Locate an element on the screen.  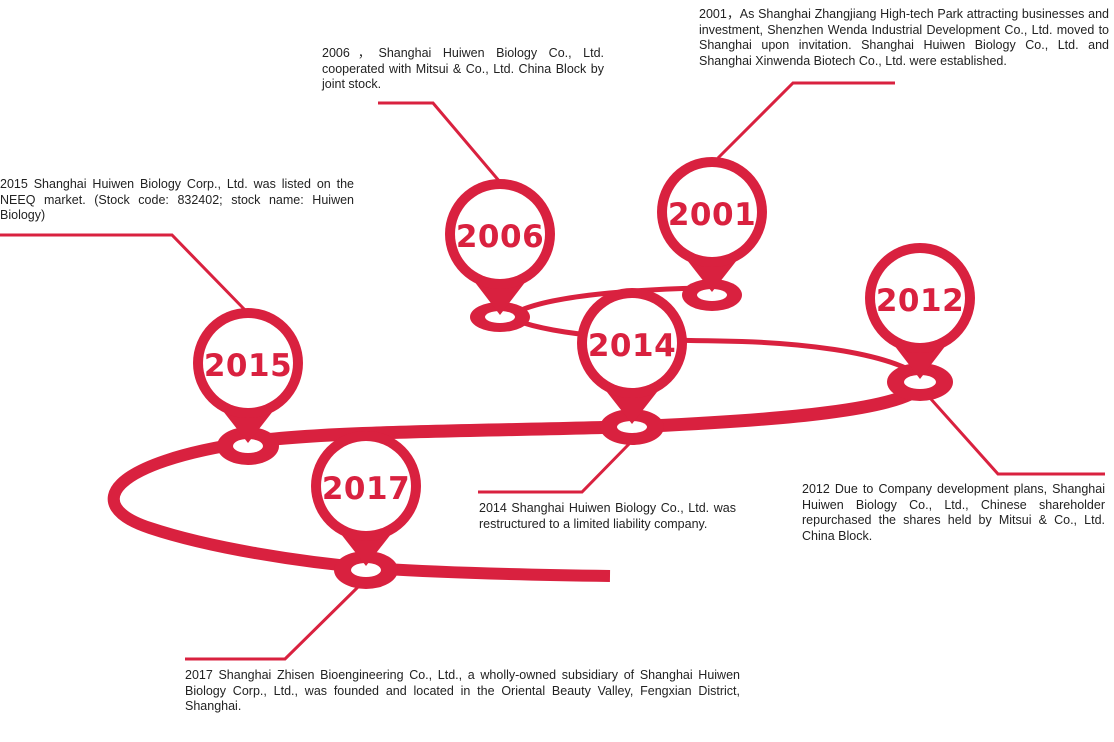
year-label-2001: 2001 is located at coordinates (712, 215).